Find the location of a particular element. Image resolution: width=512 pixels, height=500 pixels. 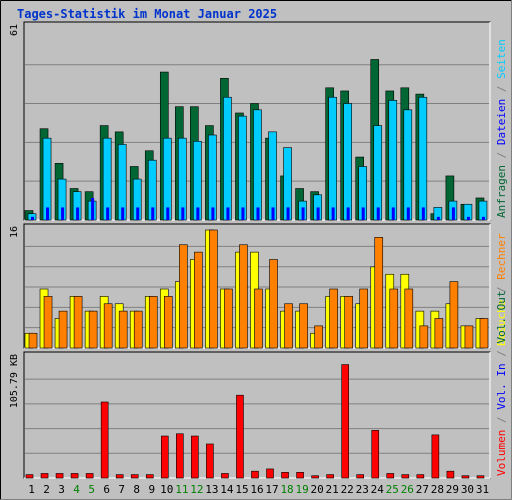

day-label: 24 is located at coordinates (378, 489).